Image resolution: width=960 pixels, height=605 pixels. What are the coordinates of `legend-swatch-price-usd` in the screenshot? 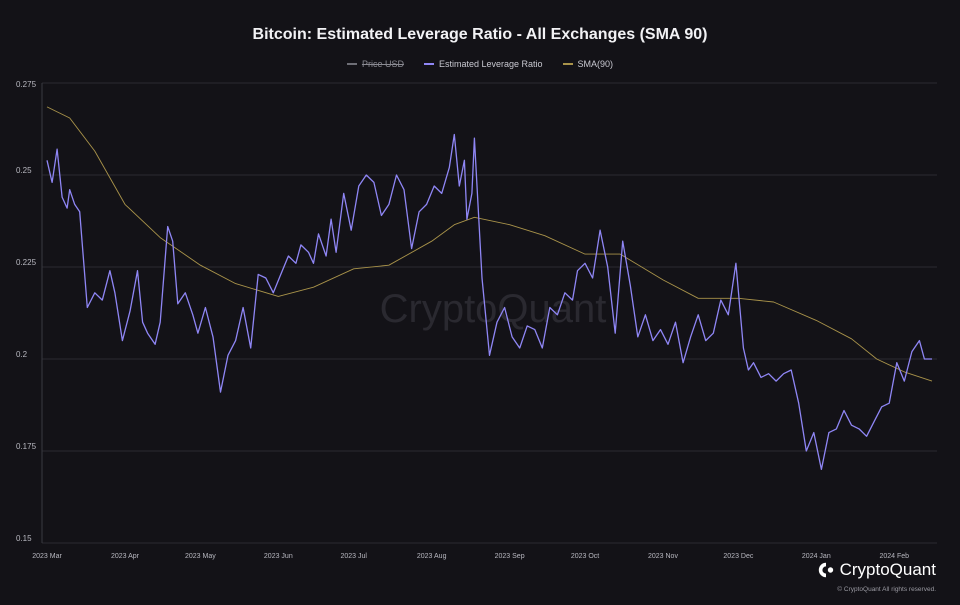 It's located at (351, 64).